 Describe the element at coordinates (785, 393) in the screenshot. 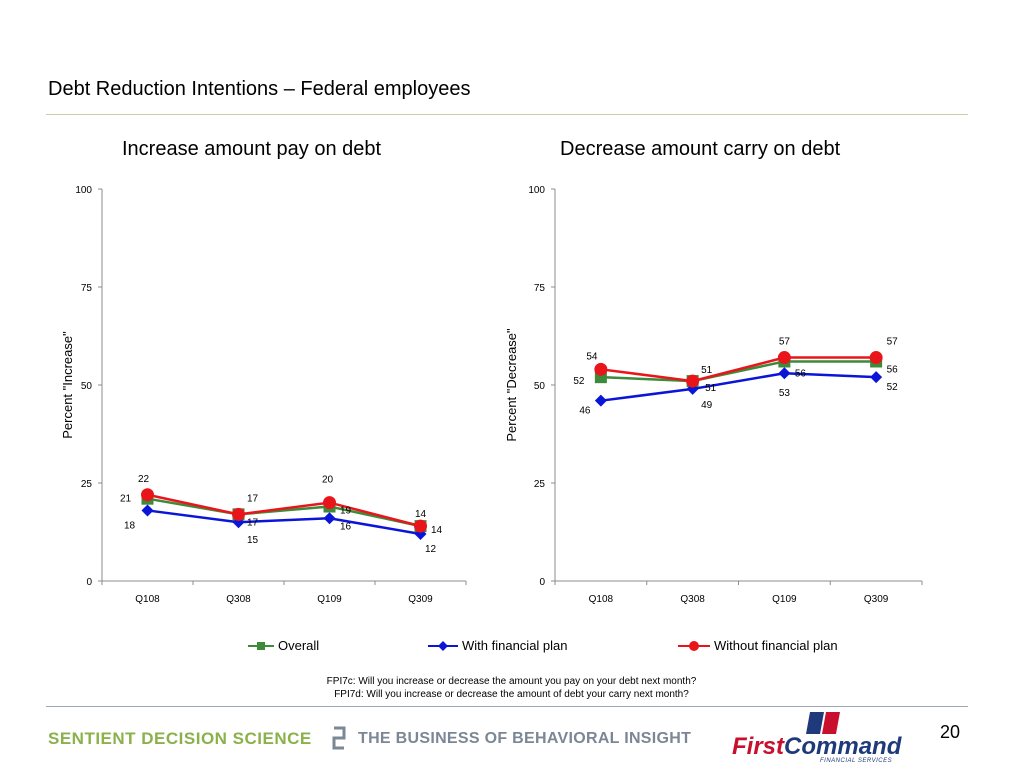

I see `data-label: 53` at that location.